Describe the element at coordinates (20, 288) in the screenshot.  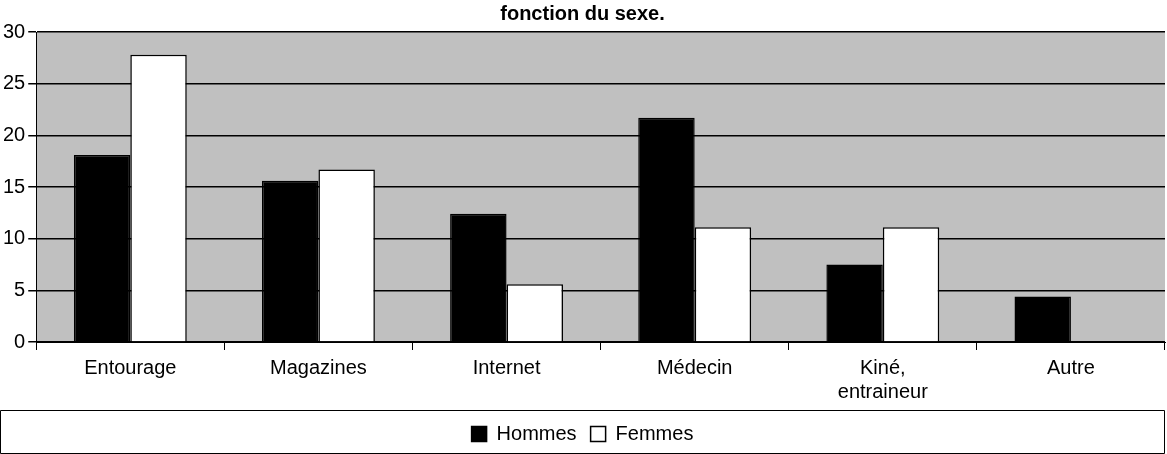
I see `y-tick-label: 5` at that location.